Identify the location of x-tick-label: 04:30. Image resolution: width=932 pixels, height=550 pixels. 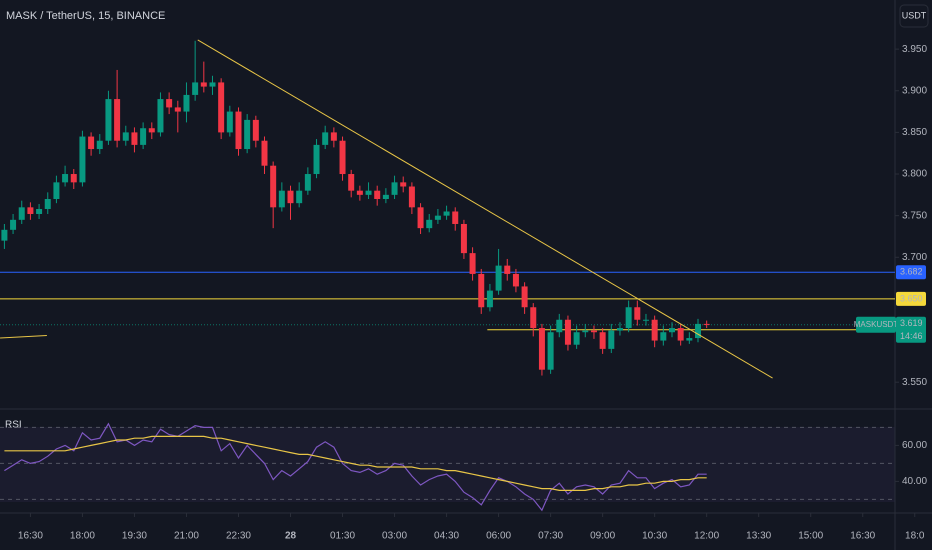
(446, 536).